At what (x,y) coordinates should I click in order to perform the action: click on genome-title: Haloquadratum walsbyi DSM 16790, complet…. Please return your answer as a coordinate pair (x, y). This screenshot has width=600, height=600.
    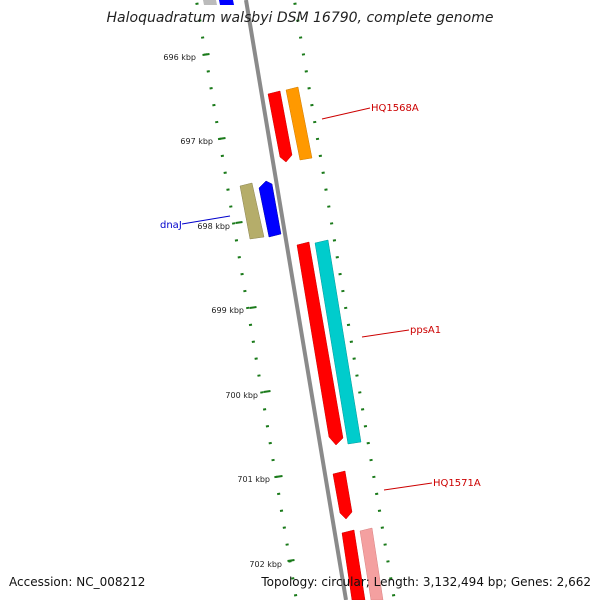
    Looking at the image, I should click on (300, 18).